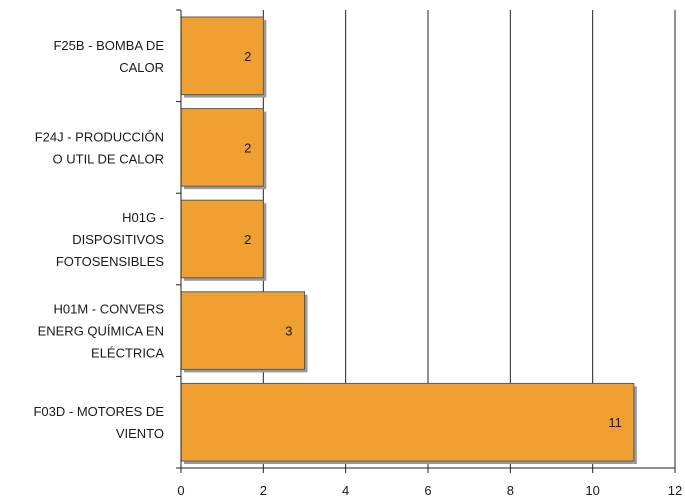 The height and width of the screenshot is (502, 685). I want to click on data-label-3: 3, so click(288, 331).